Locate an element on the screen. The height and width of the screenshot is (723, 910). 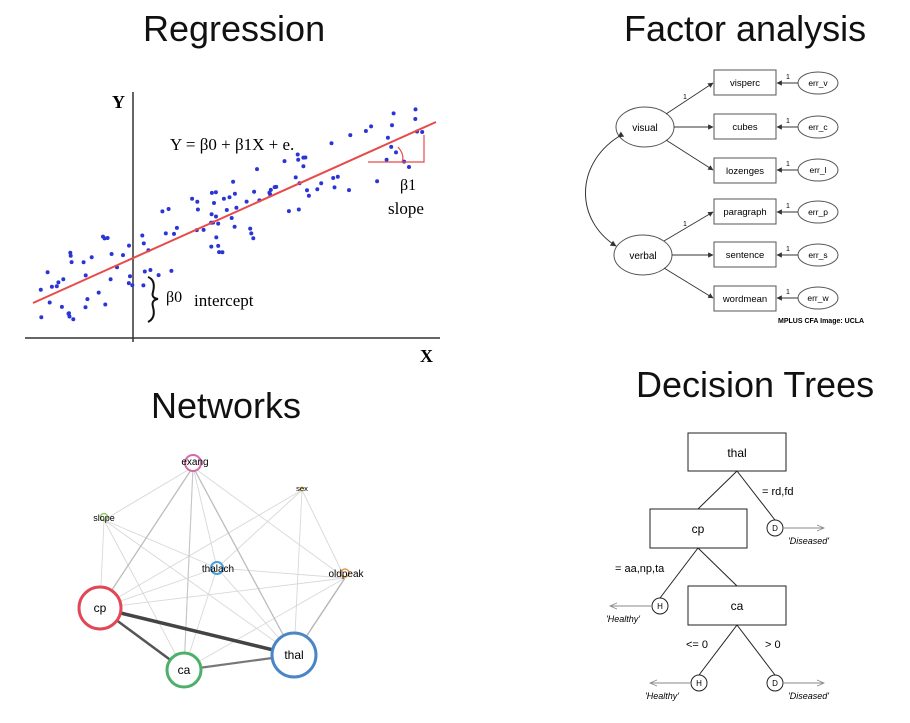
network-node-oldpeak is located at coordinates (345, 573).